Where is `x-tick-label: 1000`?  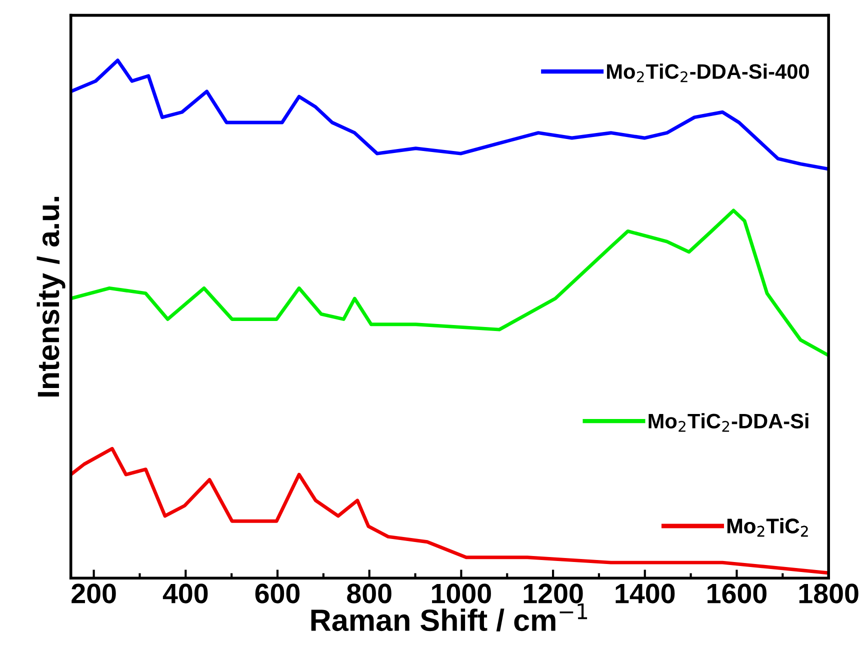
x-tick-label: 1000 is located at coordinates (461, 594).